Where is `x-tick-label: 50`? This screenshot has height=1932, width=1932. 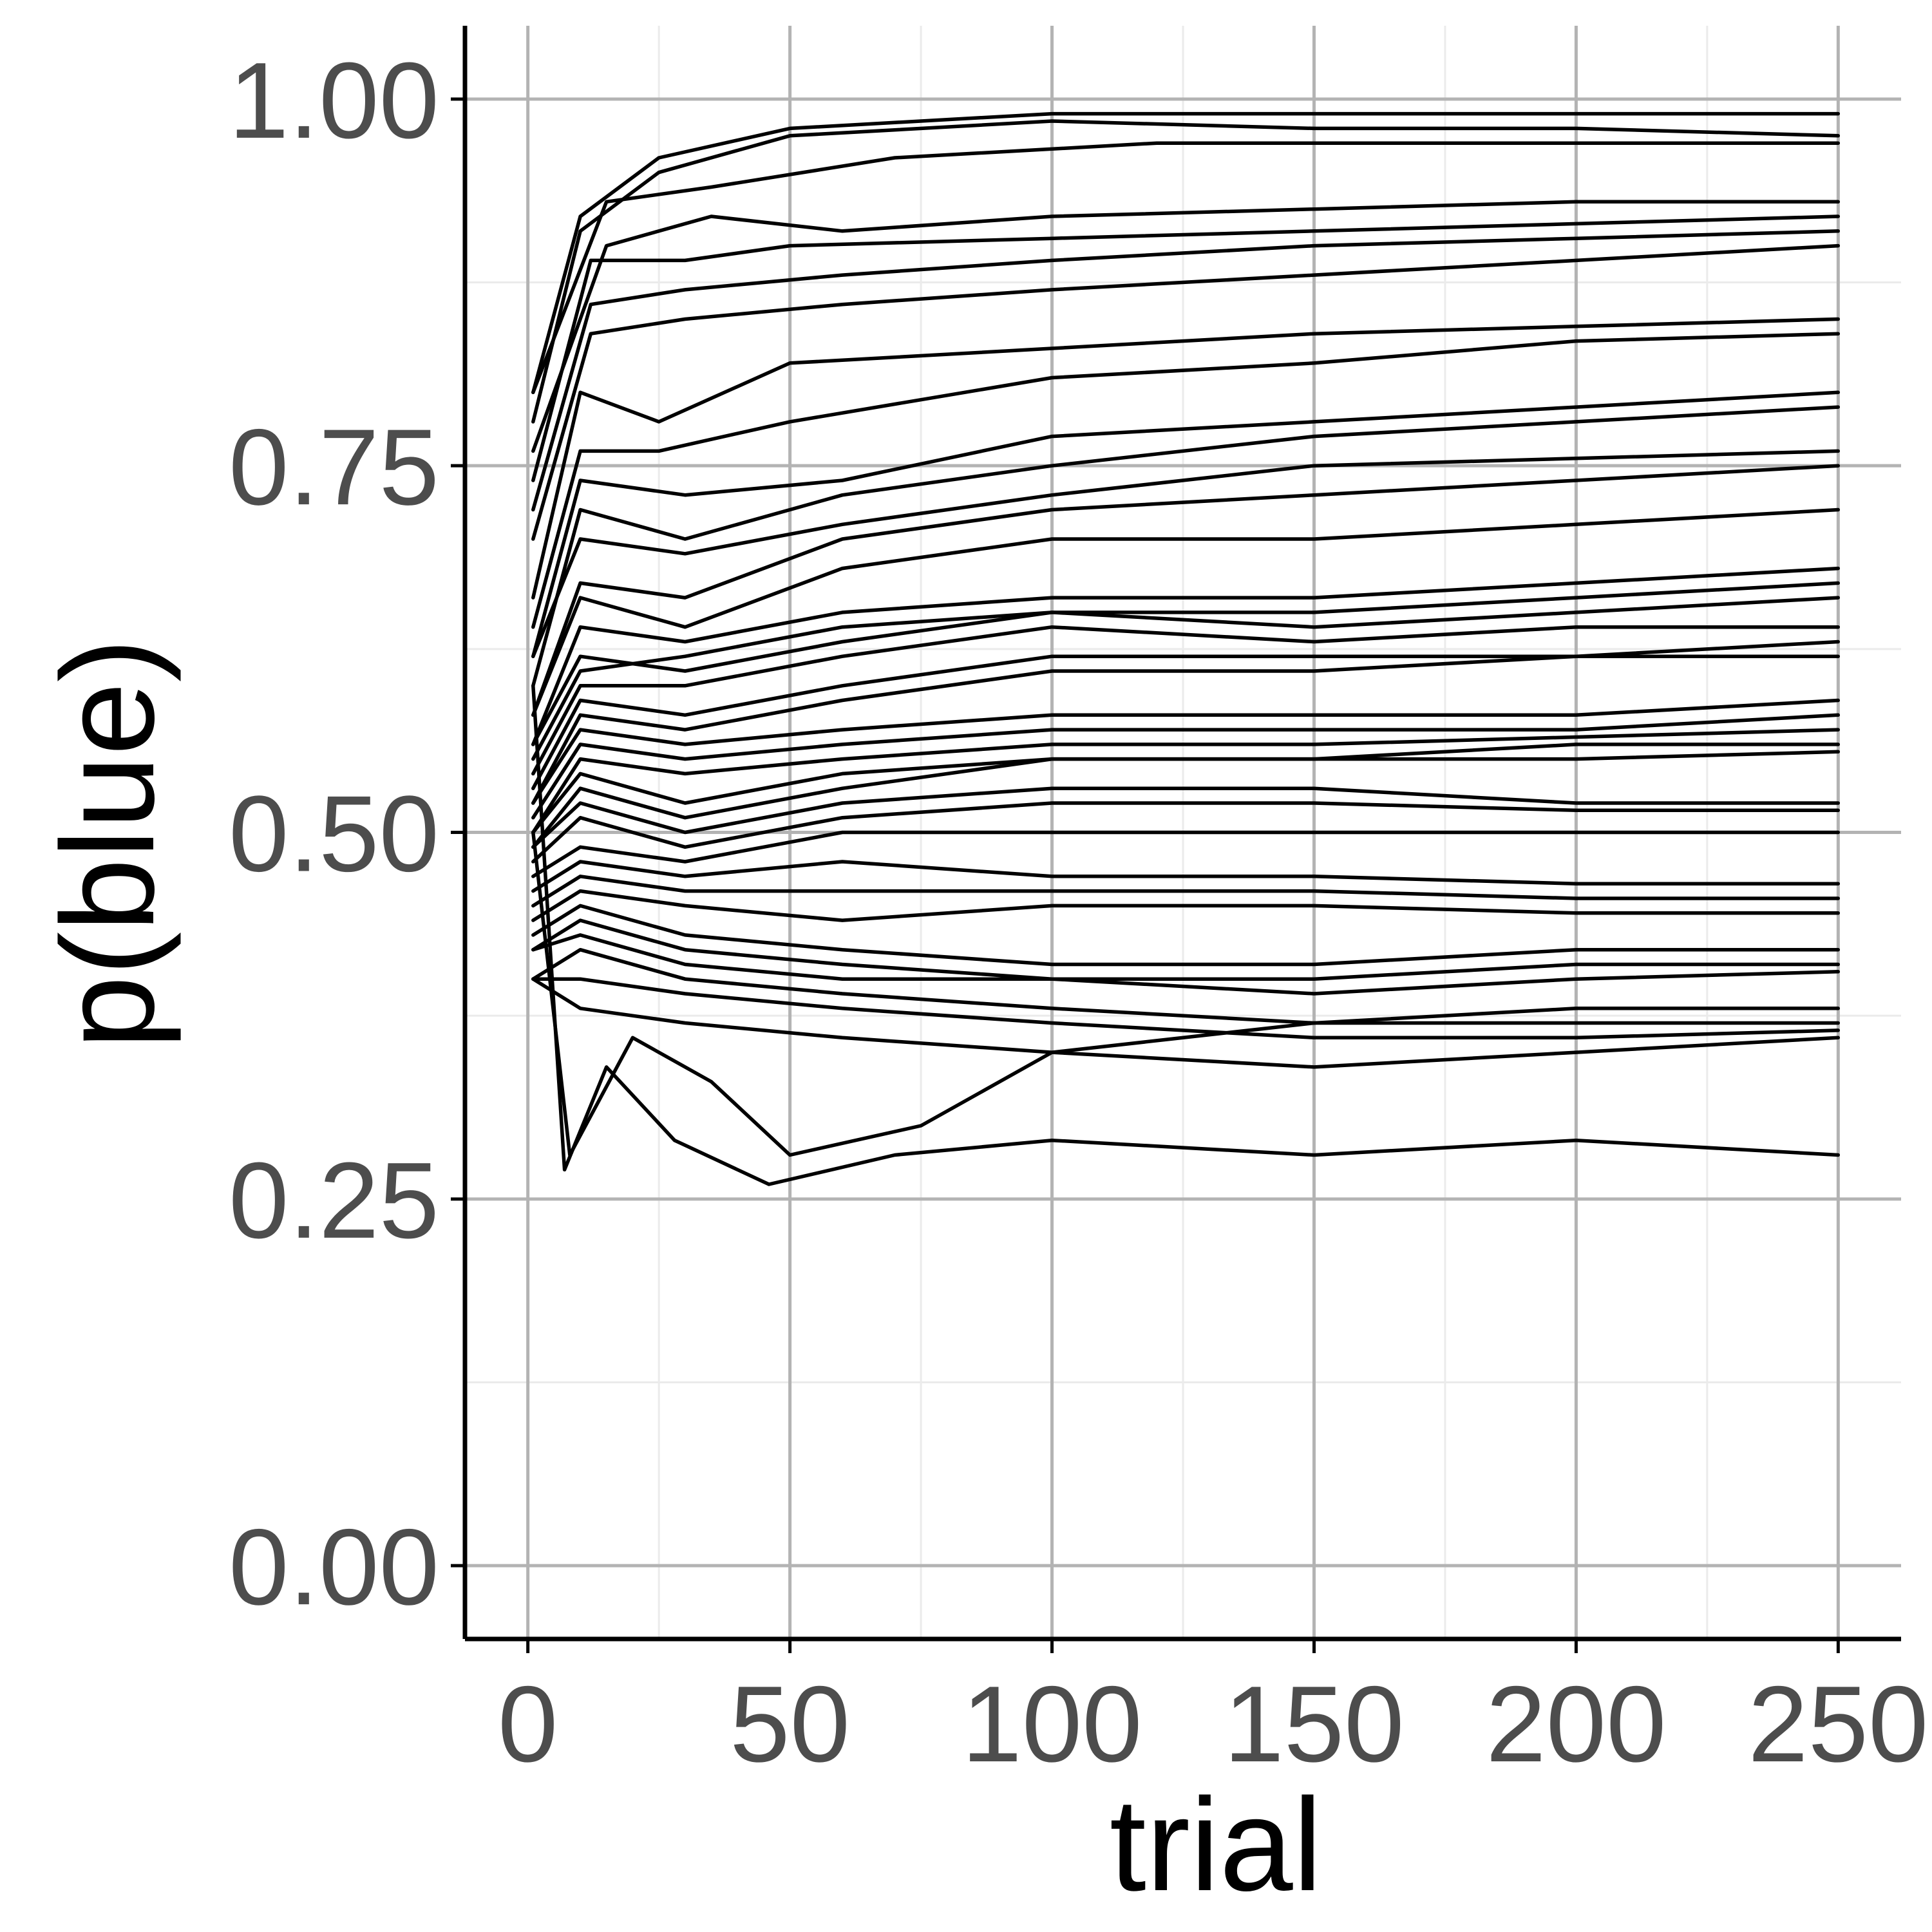
x-tick-label: 50 is located at coordinates (790, 1724).